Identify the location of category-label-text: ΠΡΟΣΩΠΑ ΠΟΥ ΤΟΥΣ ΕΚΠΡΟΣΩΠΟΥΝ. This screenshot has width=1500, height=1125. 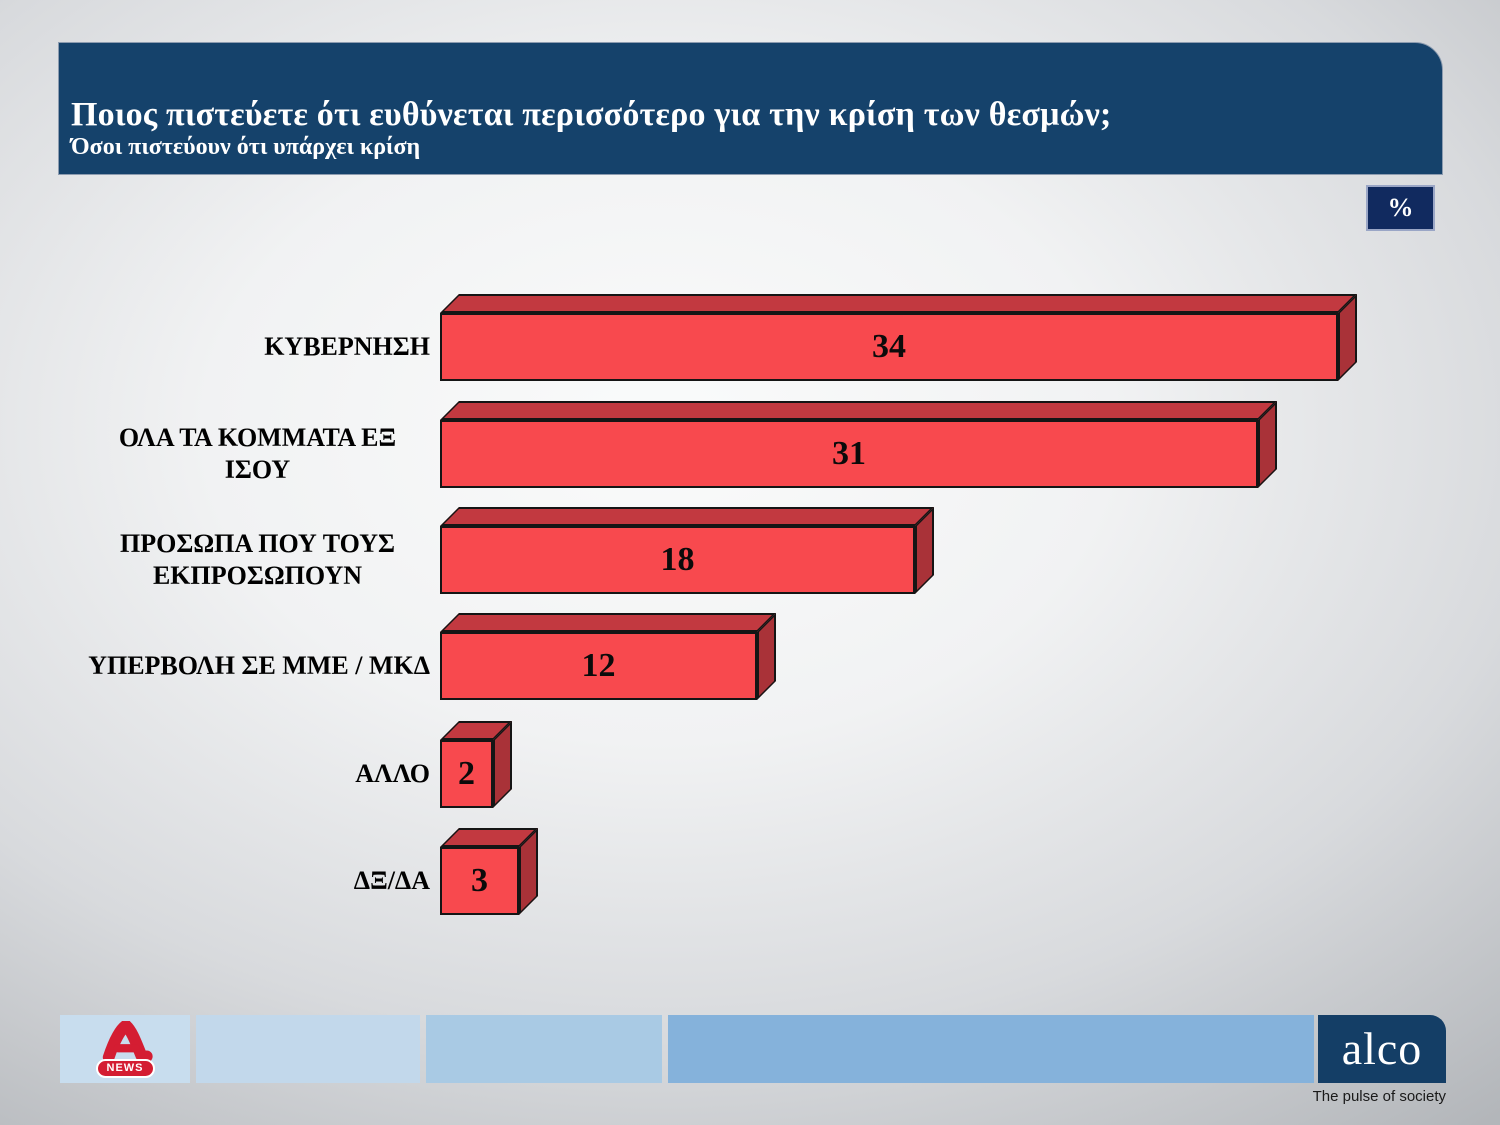
(257, 559).